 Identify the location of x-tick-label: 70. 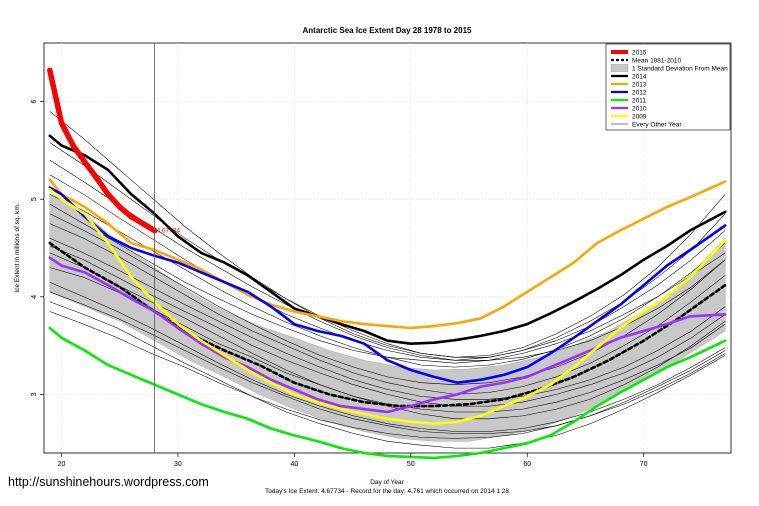
(644, 464).